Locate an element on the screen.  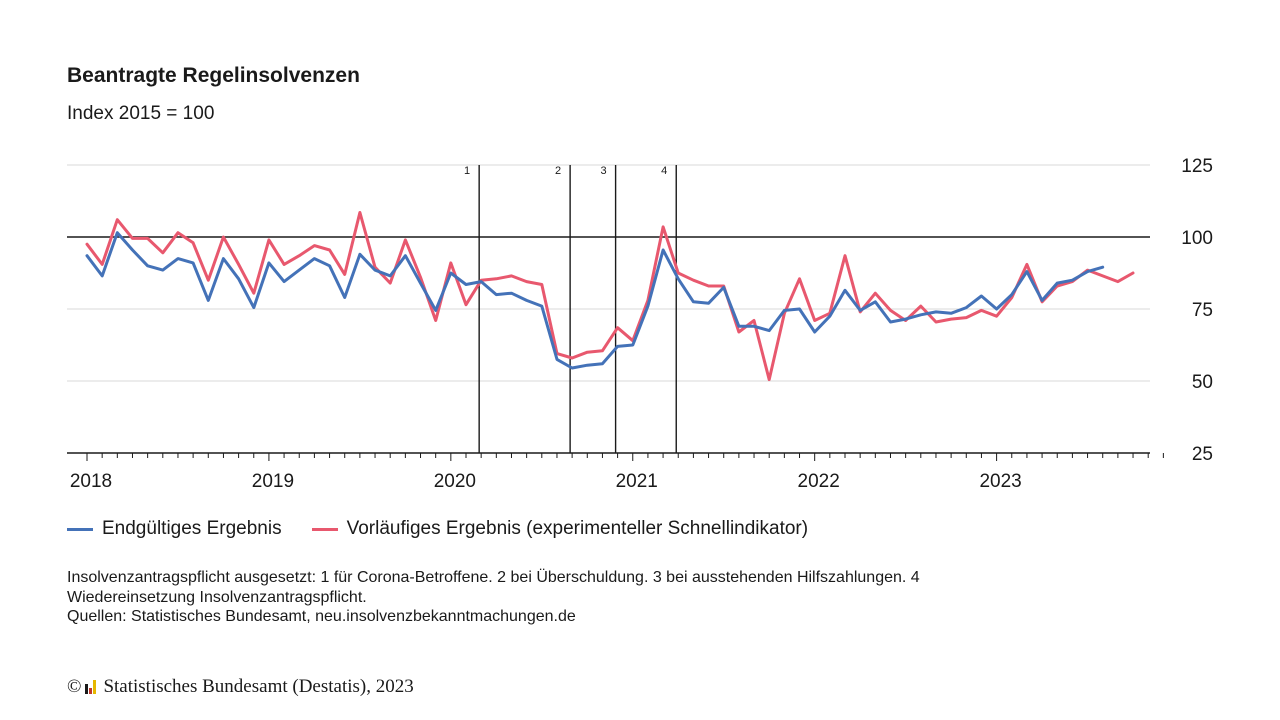
annotation-label-2: 2 is located at coordinates (558, 171).